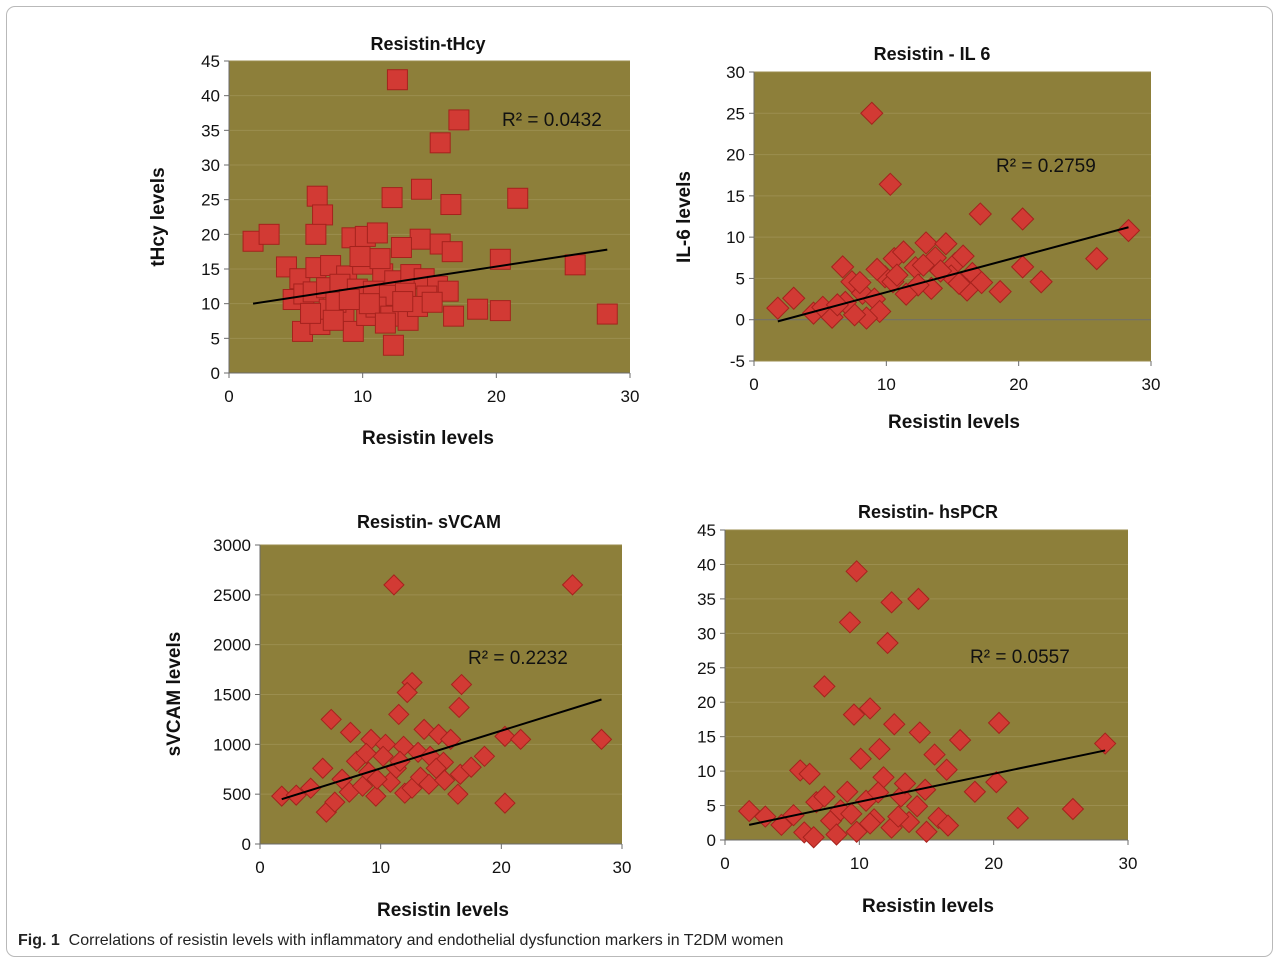 The height and width of the screenshot is (964, 1281). What do you see at coordinates (684, 217) in the screenshot?
I see `y-axis-title: IL-6 levels` at bounding box center [684, 217].